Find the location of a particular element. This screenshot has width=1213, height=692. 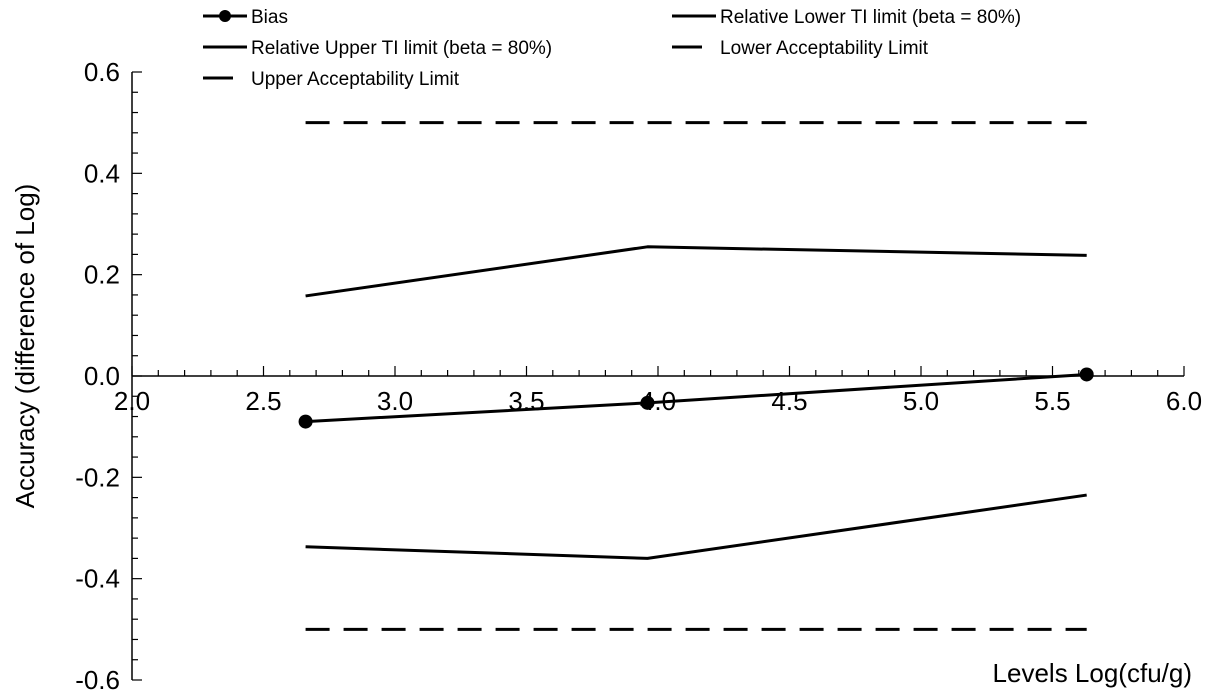

x-axis-label: Levels Log(cfu/g) is located at coordinates (1092, 673).